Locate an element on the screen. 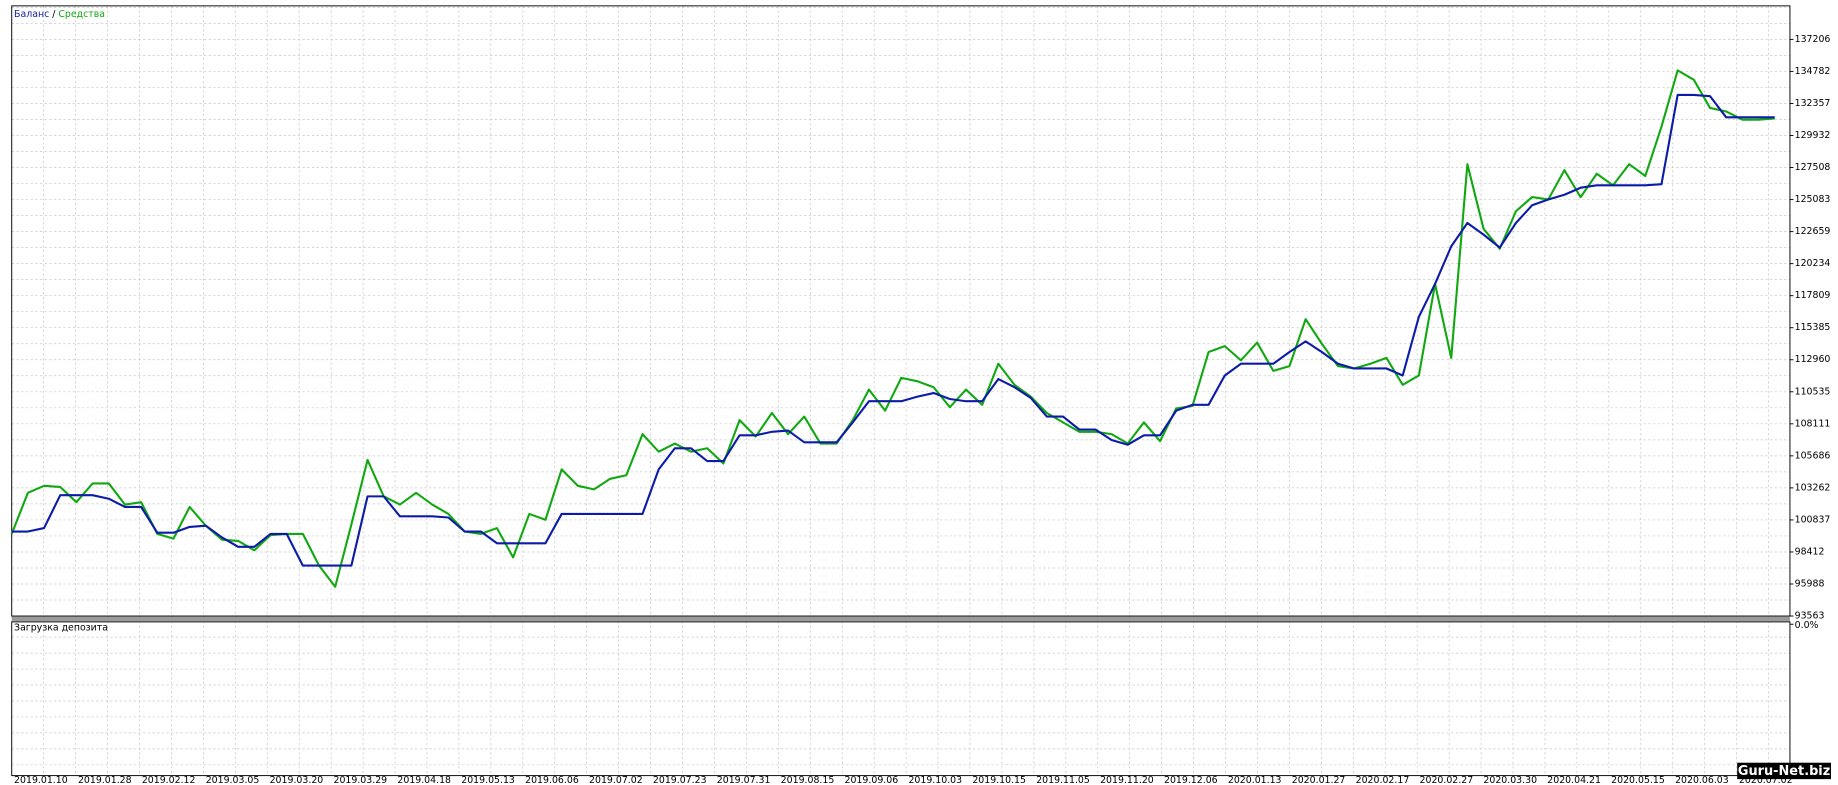  x-tick-label: 2019.08.15 is located at coordinates (808, 780).